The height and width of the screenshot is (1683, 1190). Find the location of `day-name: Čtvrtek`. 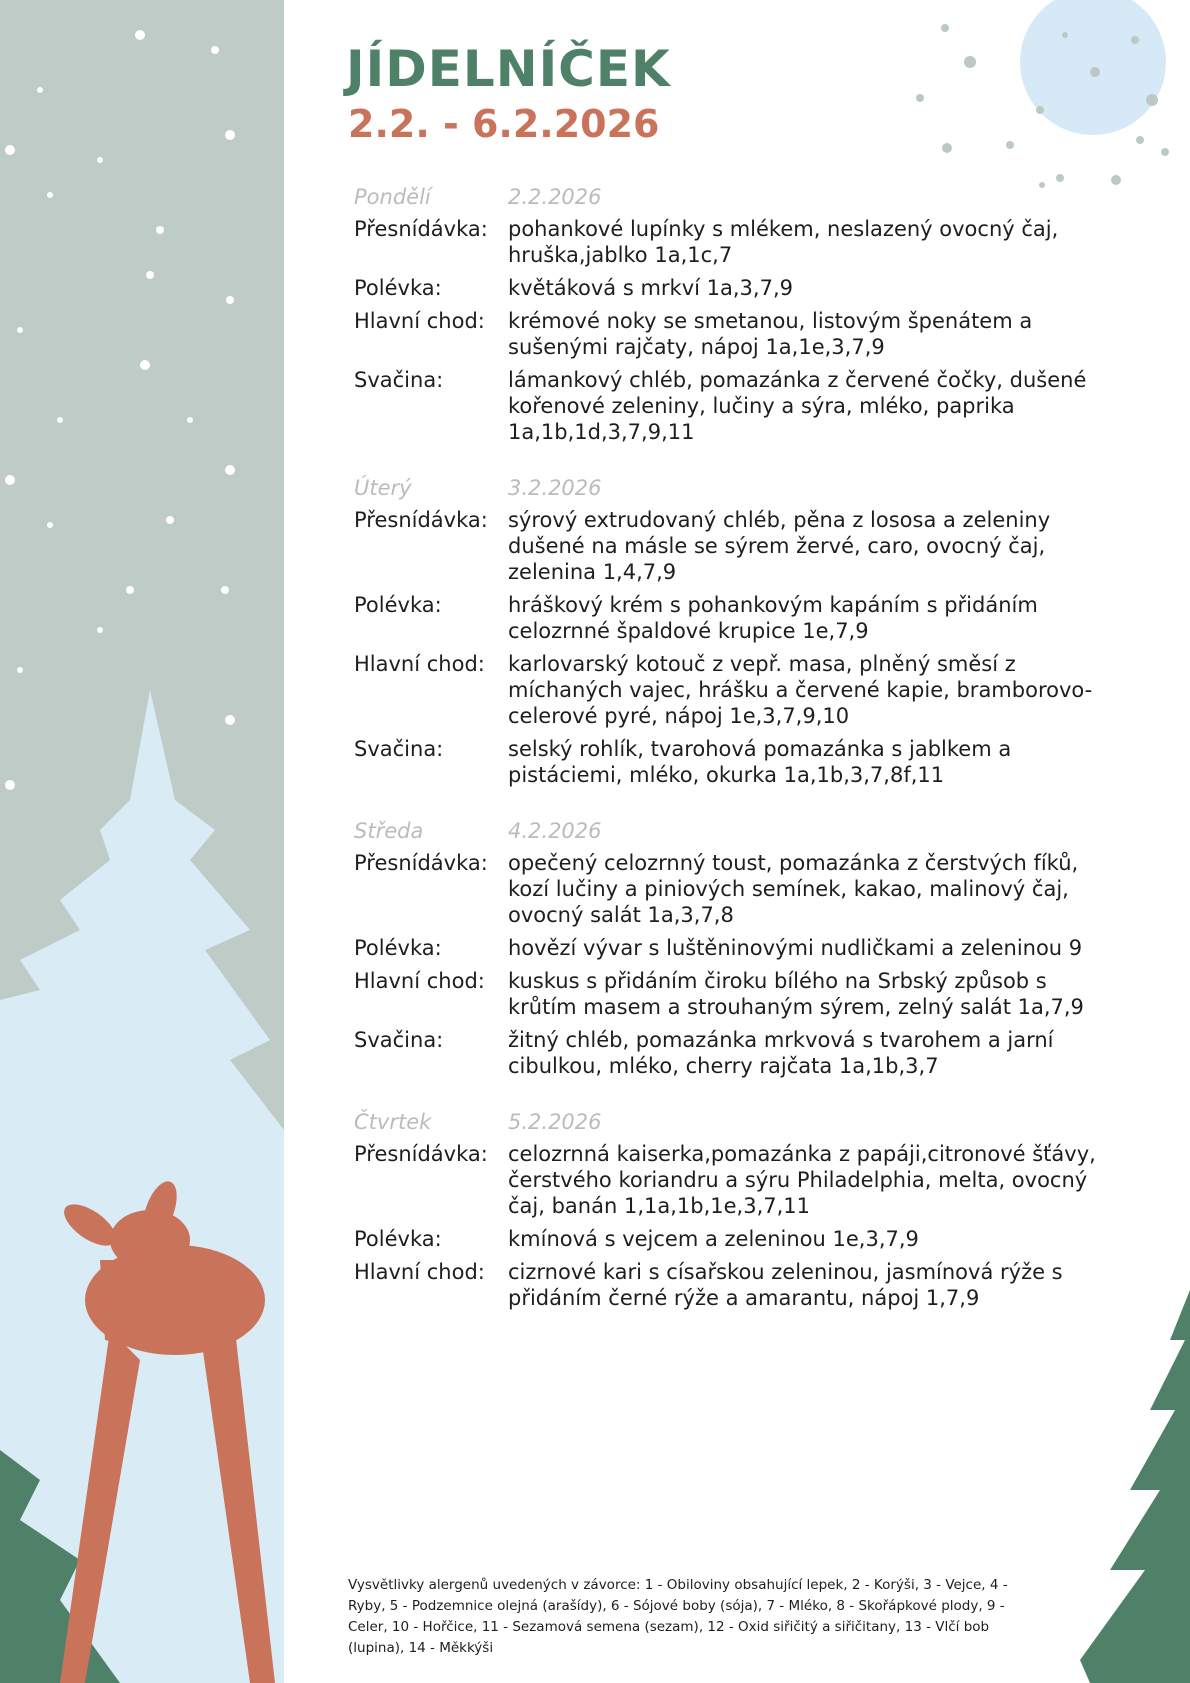

day-name: Čtvrtek is located at coordinates (393, 1122).